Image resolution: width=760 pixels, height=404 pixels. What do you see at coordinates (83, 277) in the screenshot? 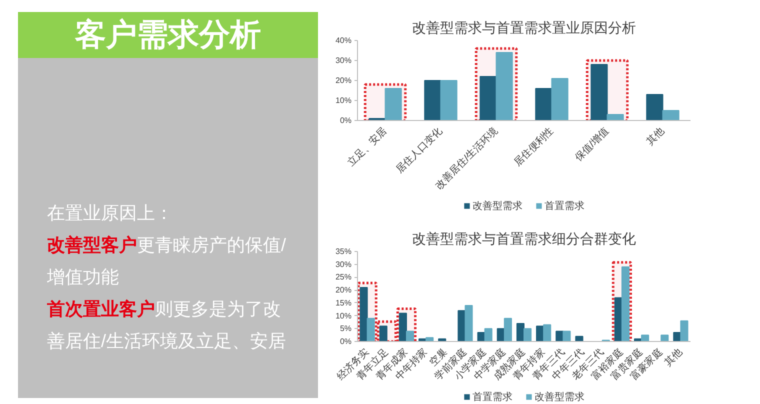
I see `text: 增值功能` at bounding box center [83, 277].